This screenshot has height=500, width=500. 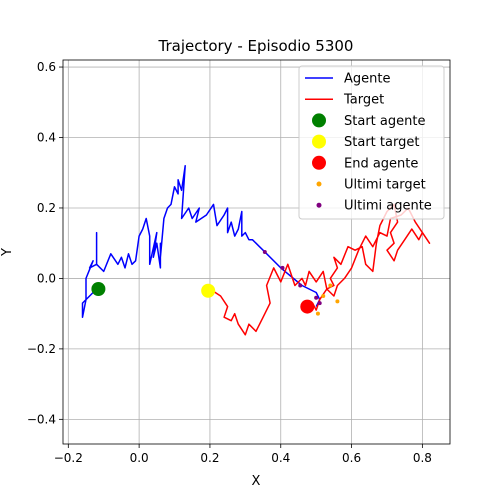 What do you see at coordinates (41, 349) in the screenshot?
I see `y-tick-label: −0.2` at bounding box center [41, 349].